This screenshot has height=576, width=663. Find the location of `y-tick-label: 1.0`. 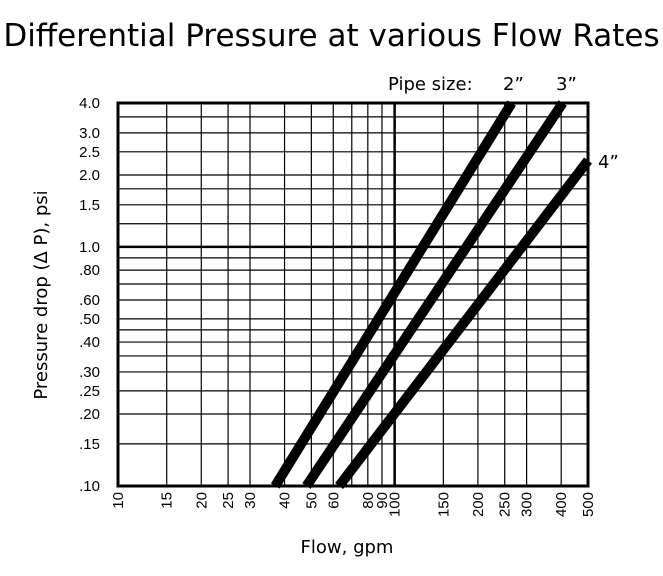

y-tick-label: 1.0 is located at coordinates (89, 247).